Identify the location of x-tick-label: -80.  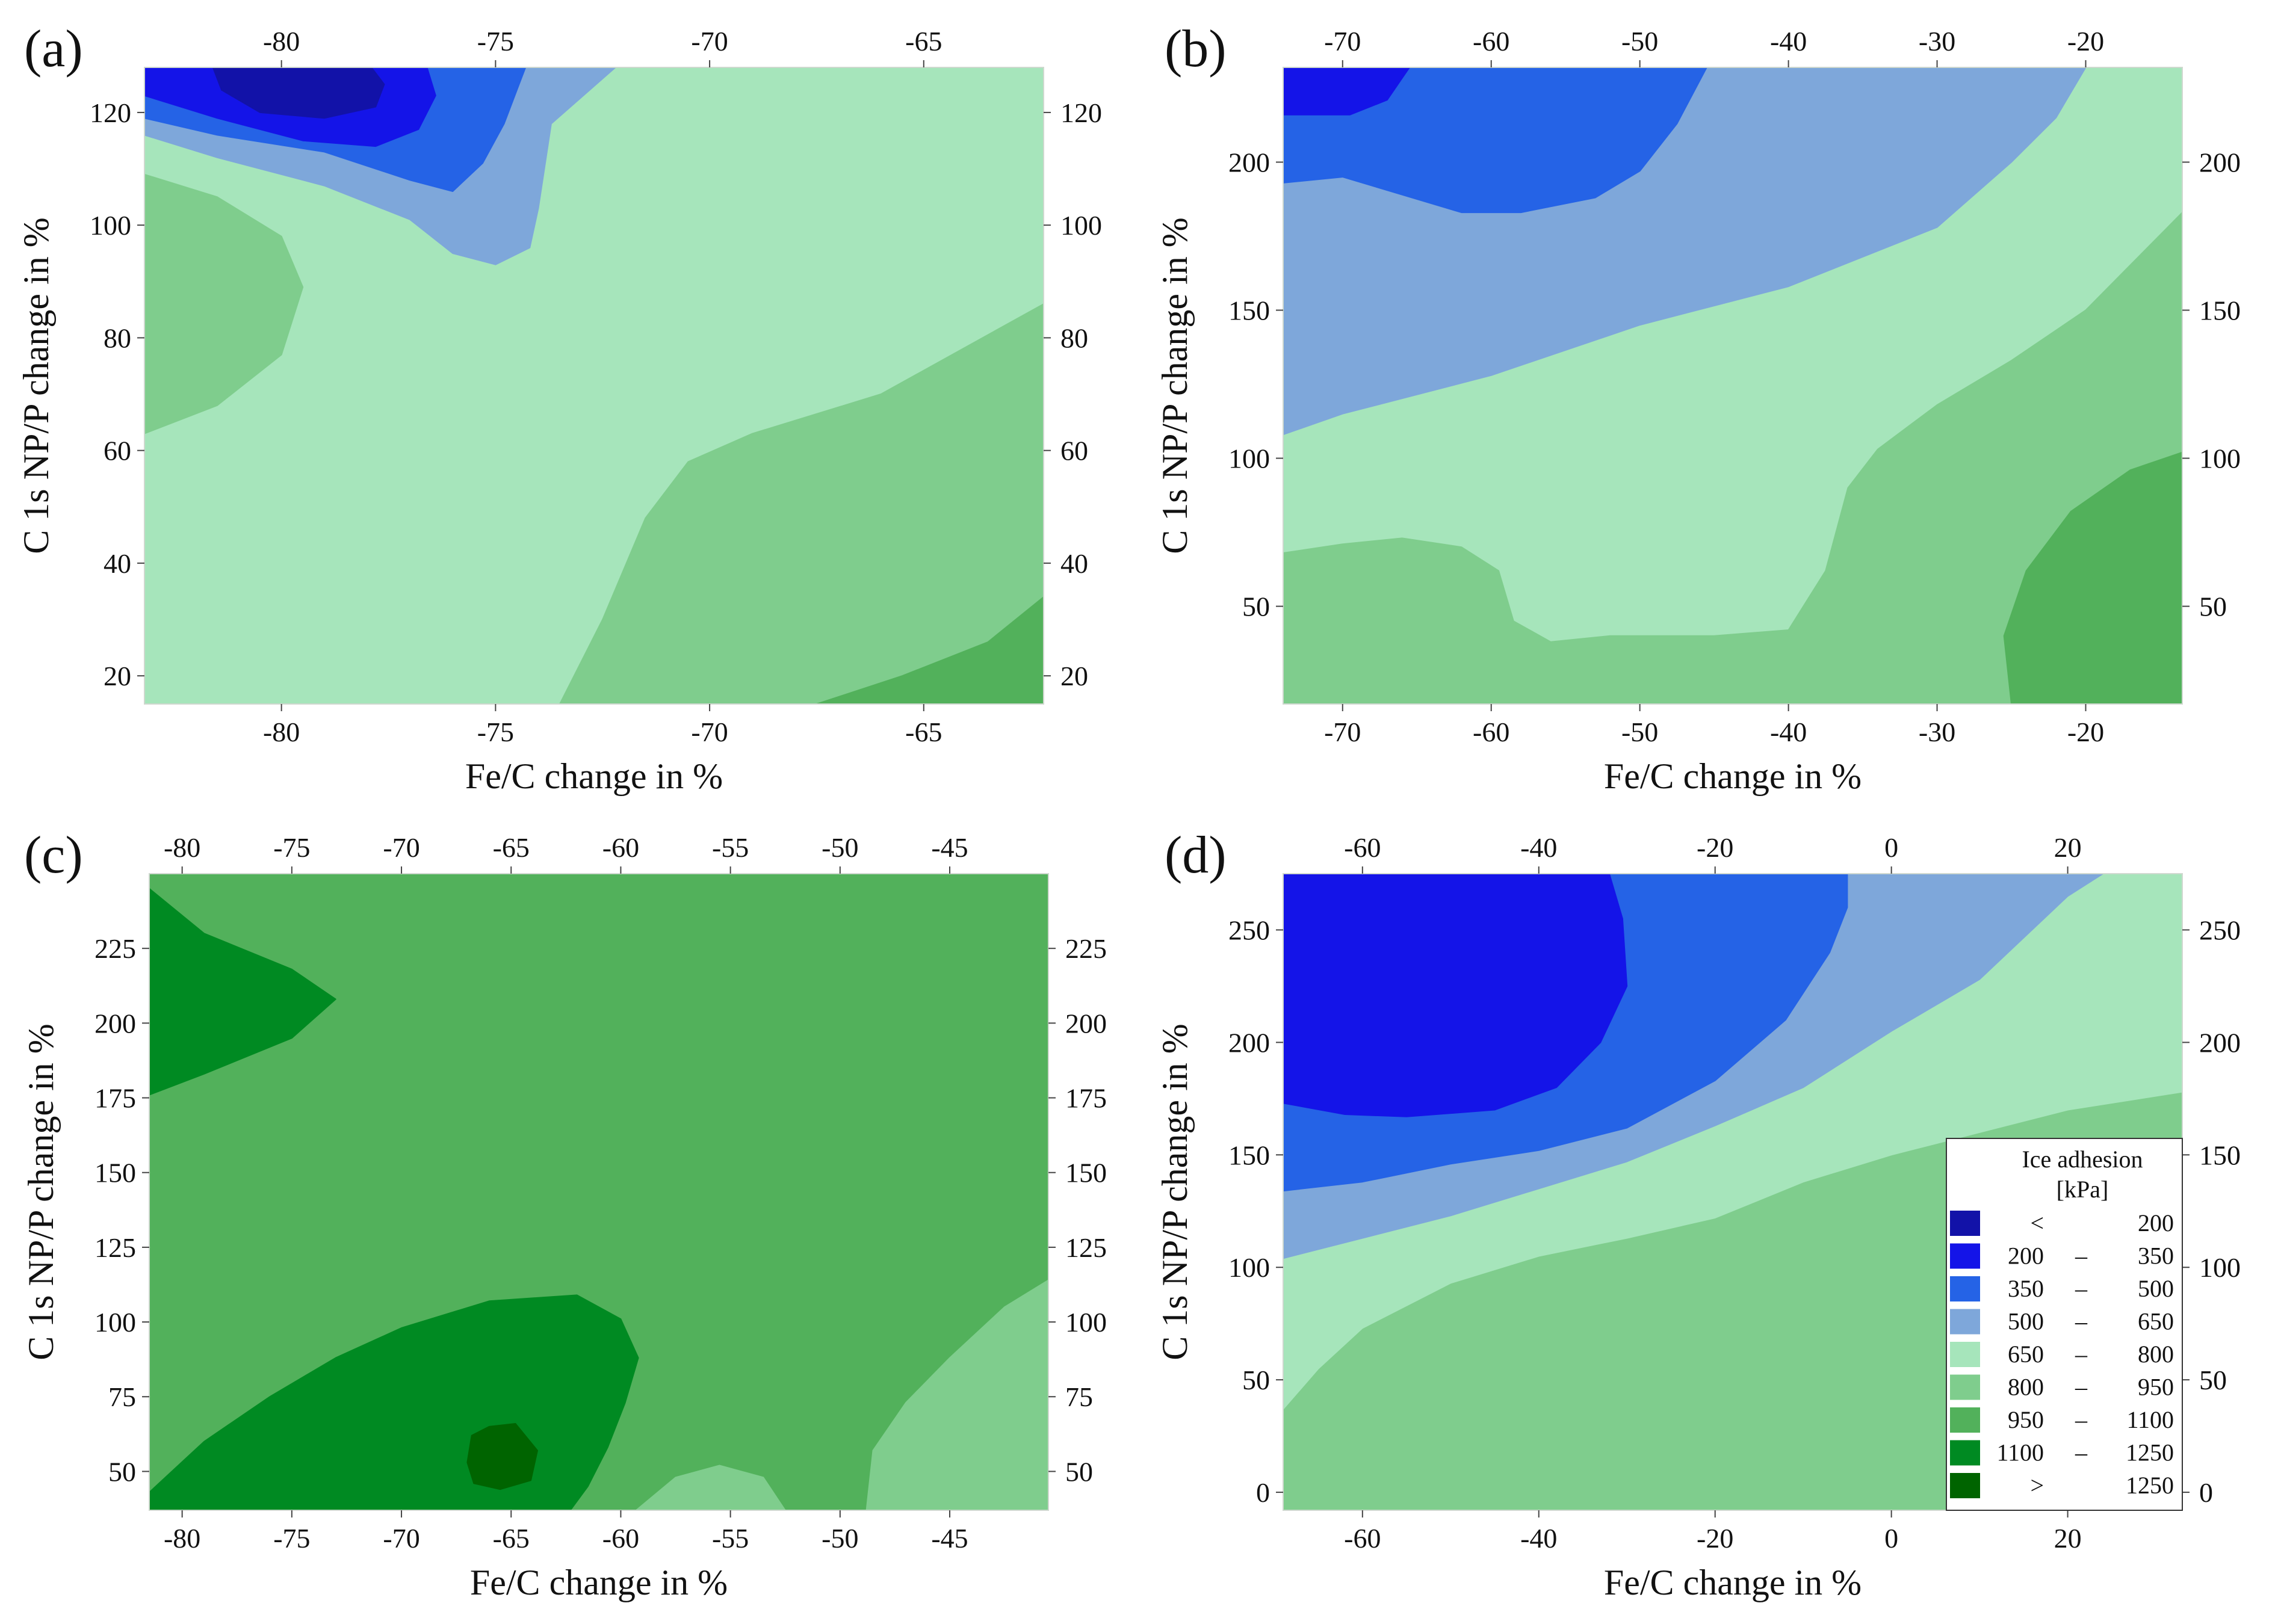
(281, 732).